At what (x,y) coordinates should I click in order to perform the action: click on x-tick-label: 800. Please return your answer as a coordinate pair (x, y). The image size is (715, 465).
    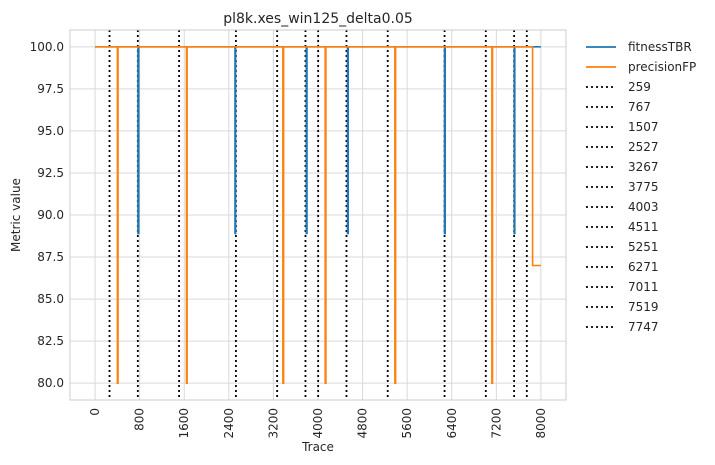
    Looking at the image, I should click on (140, 419).